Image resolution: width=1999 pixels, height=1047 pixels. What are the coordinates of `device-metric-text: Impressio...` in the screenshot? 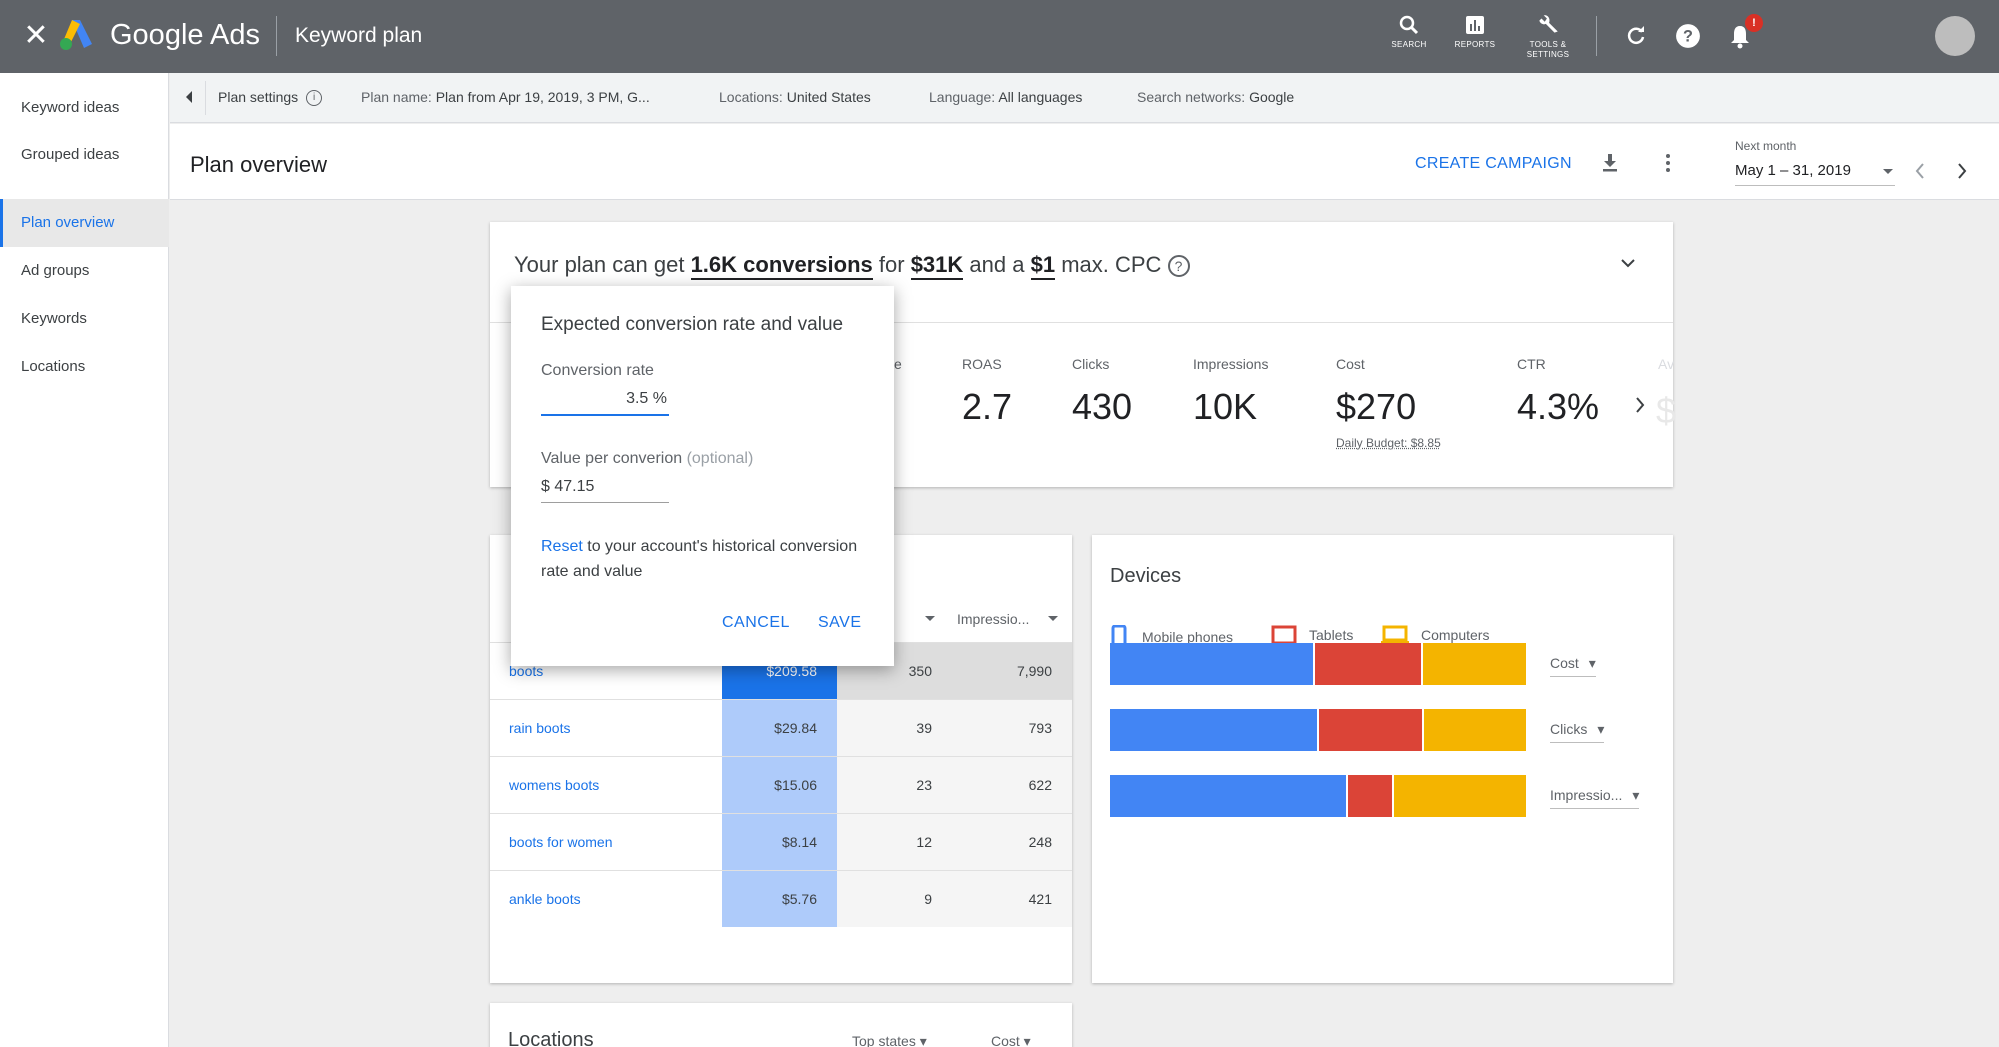 It's located at (1586, 795).